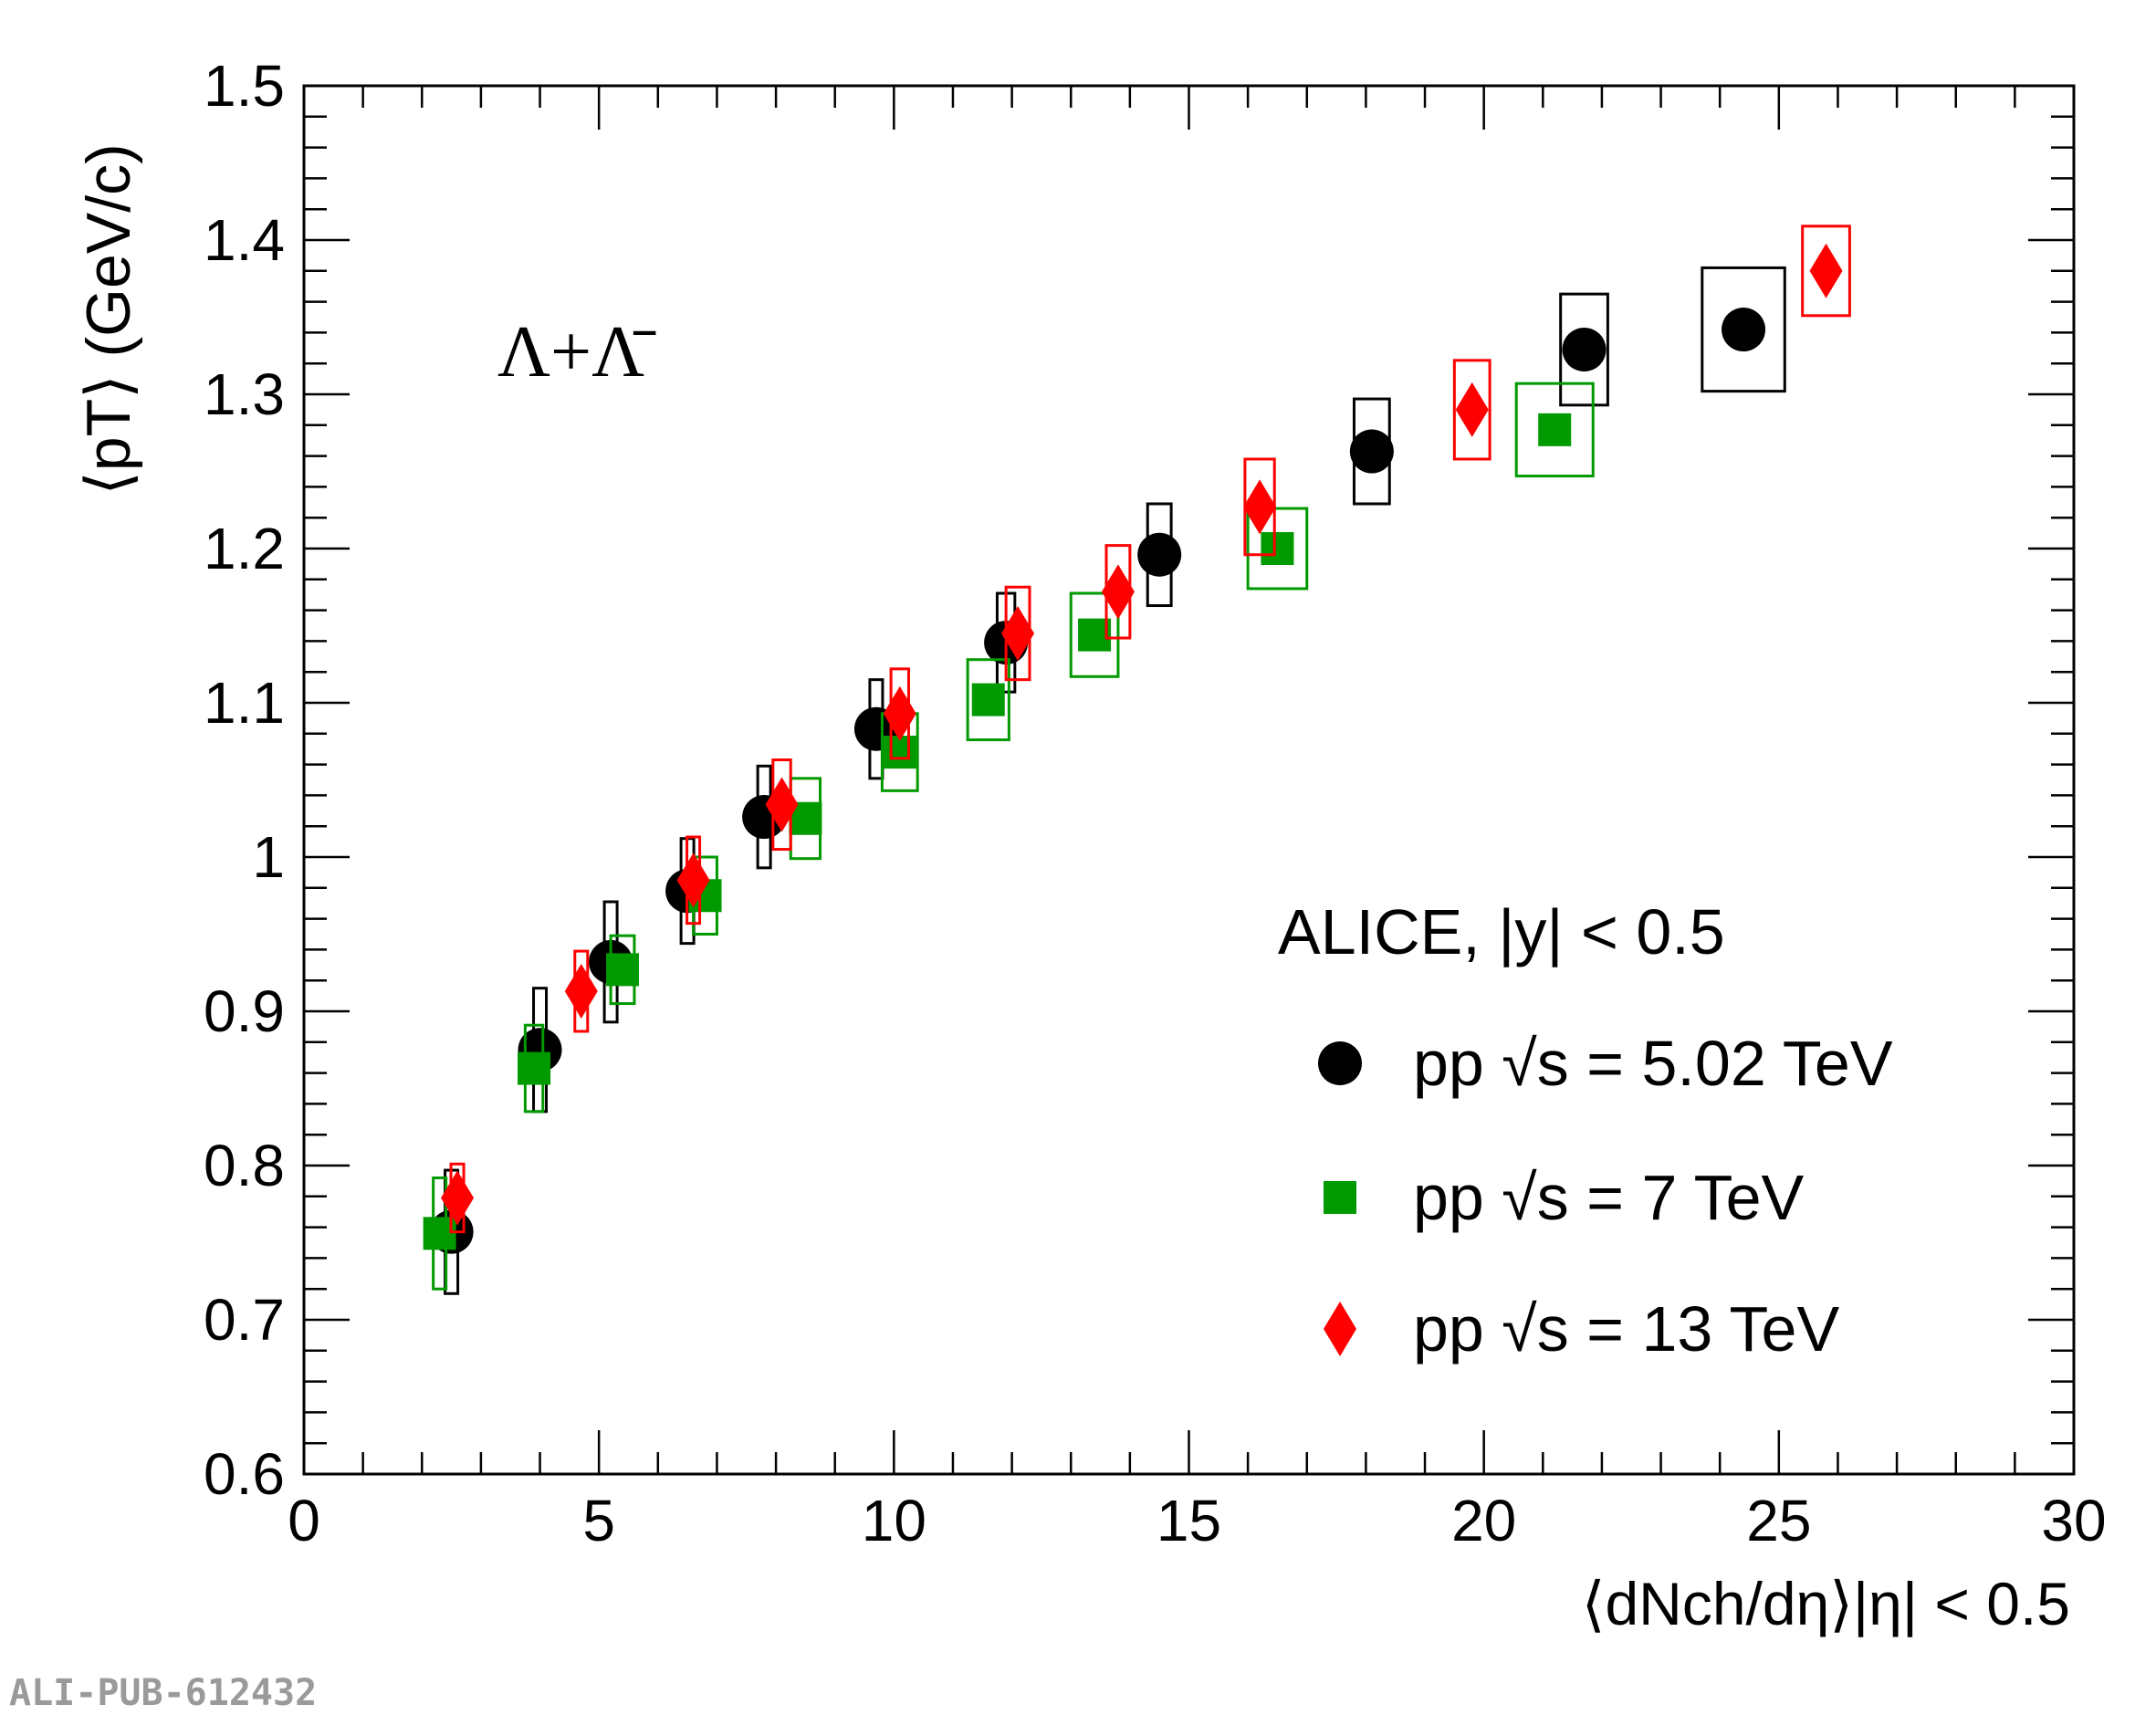 The image size is (2156, 1715). I want to click on legend-label: pp √s = 13 TeV, so click(1626, 1329).